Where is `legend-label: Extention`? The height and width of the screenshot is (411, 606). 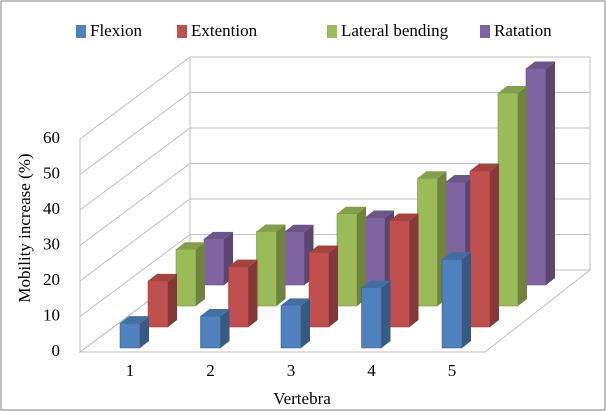 legend-label: Extention is located at coordinates (224, 30).